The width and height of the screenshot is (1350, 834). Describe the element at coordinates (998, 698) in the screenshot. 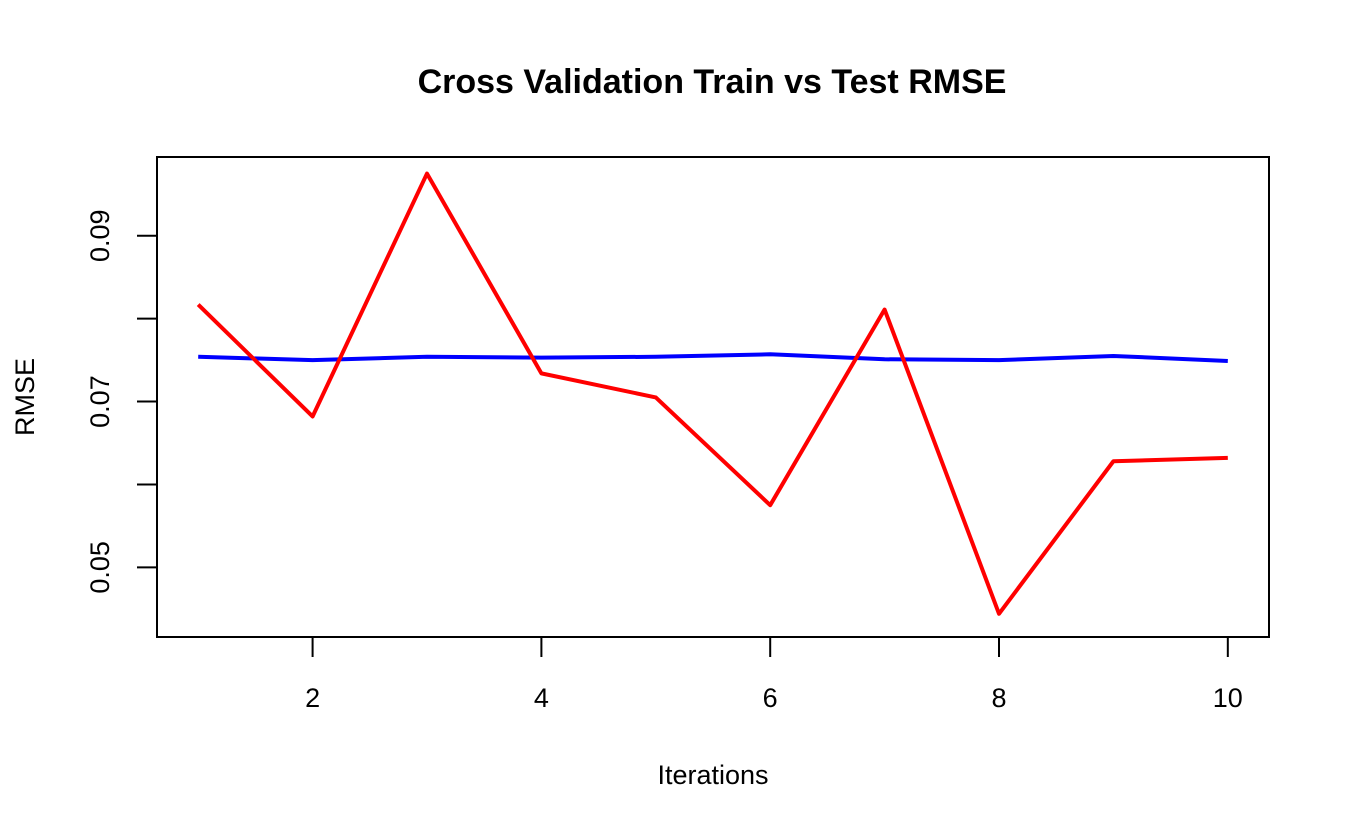

I see `x-tick-label: 8` at that location.